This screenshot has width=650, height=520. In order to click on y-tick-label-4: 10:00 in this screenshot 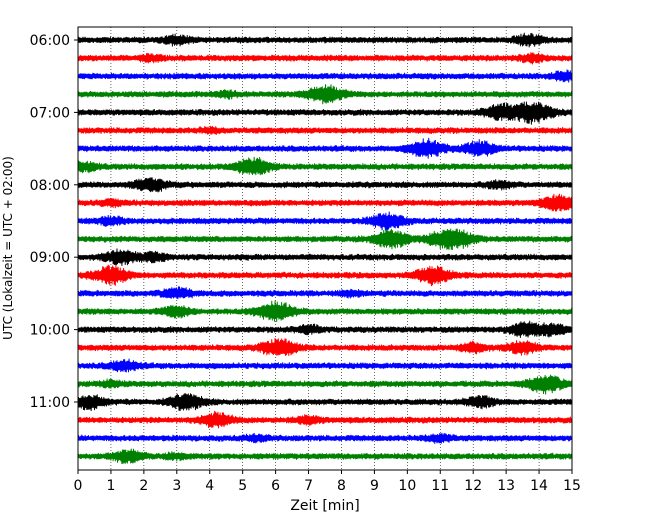, I will do `click(50, 331)`.